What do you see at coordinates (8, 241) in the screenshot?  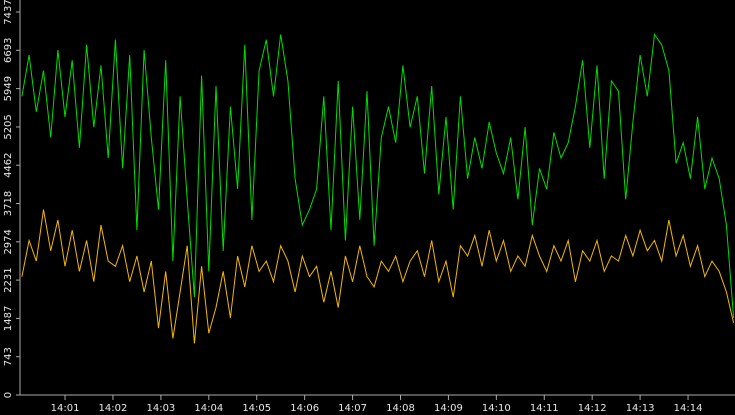 I see `y-tick-label: 2974` at bounding box center [8, 241].